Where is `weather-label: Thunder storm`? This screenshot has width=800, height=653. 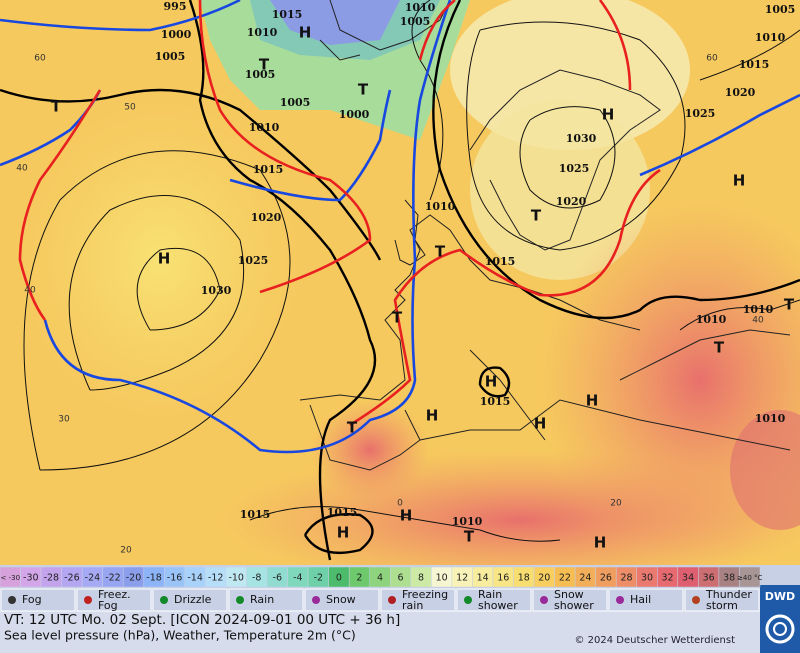
weather-label: Thunder storm is located at coordinates (728, 600).